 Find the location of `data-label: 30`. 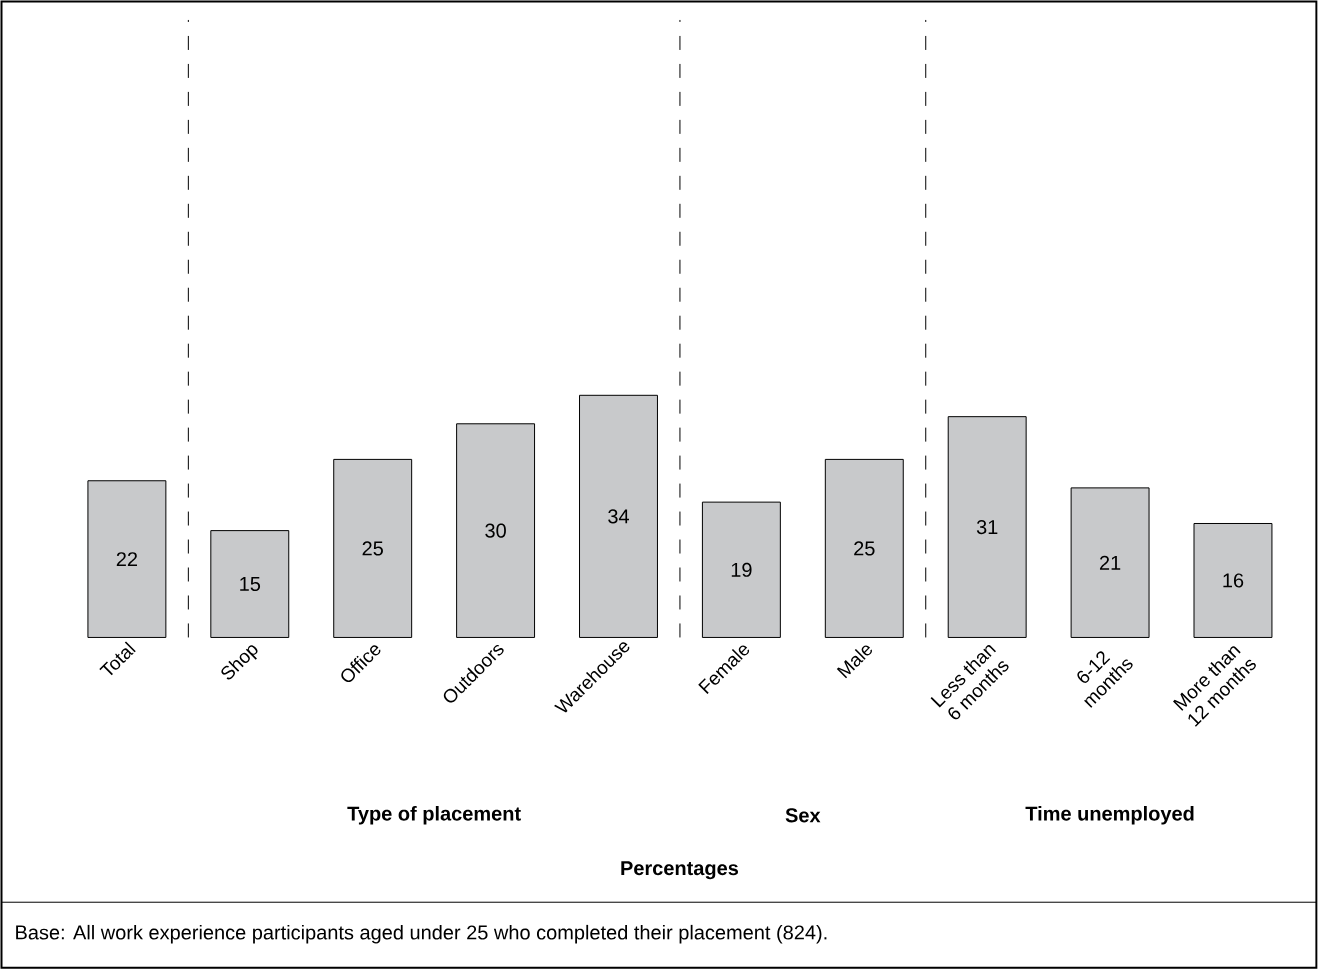

data-label: 30 is located at coordinates (495, 530).